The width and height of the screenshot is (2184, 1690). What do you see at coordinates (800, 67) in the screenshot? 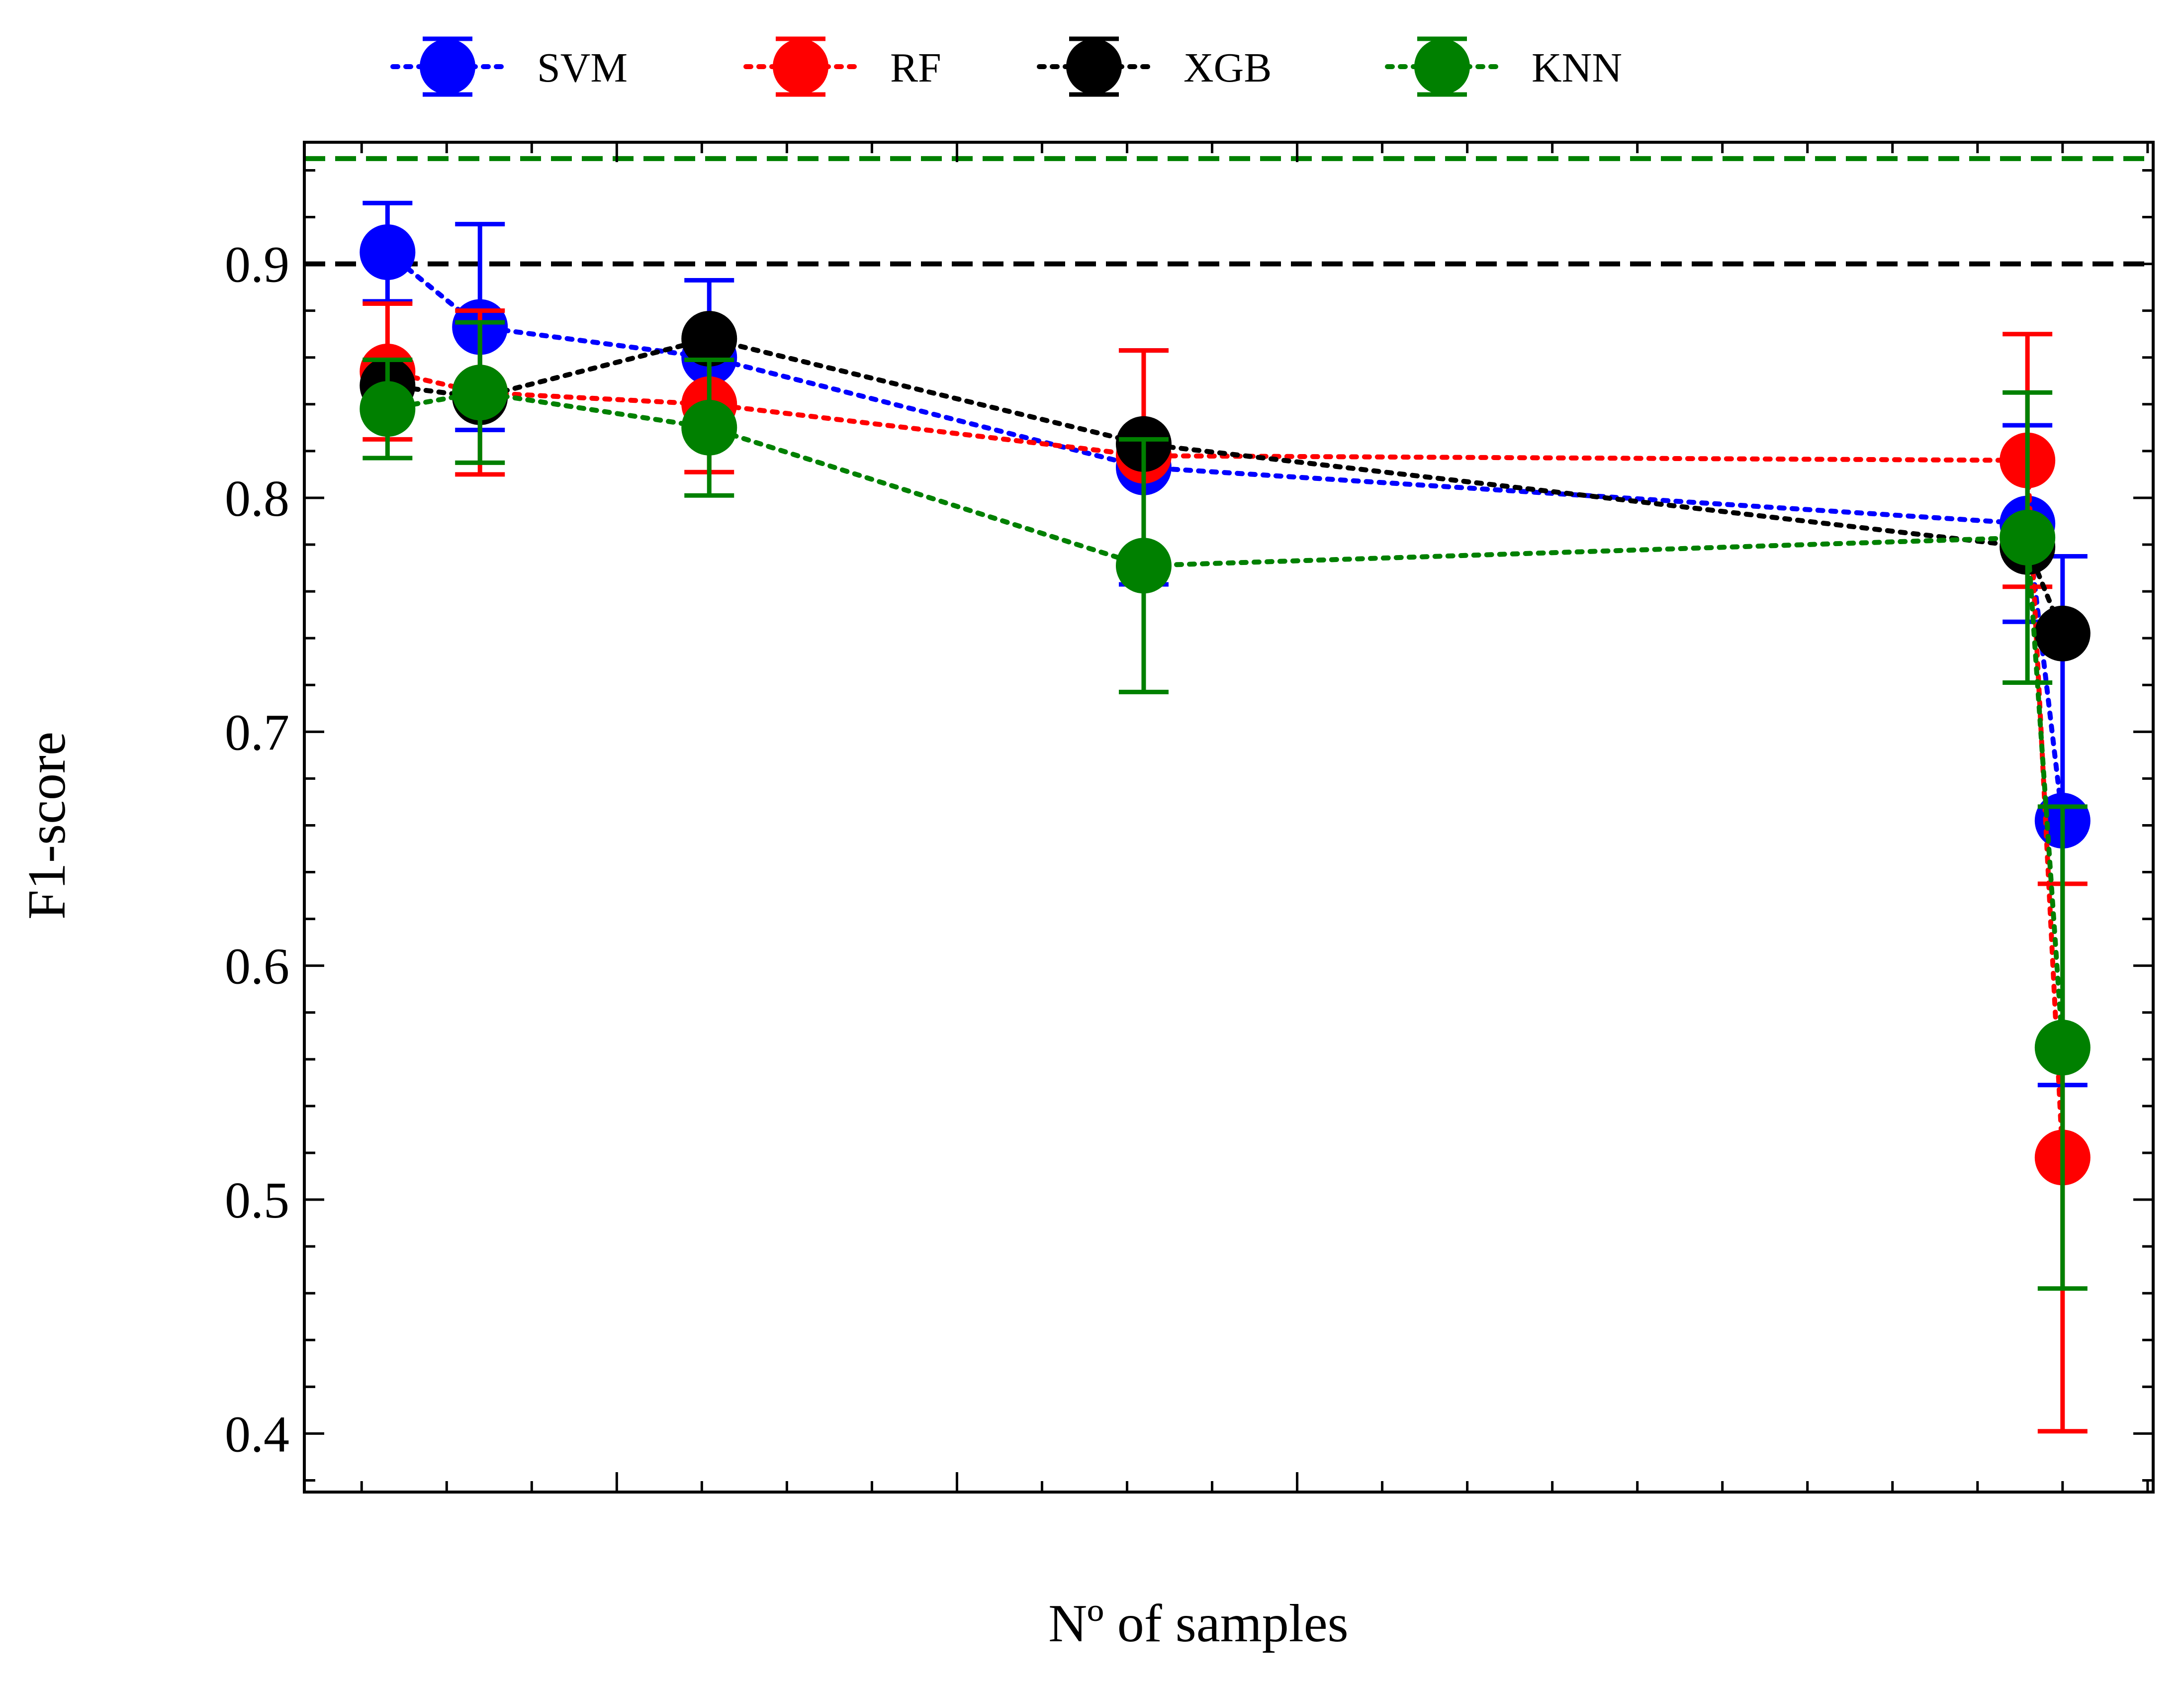
I see `legend-marker-rf` at bounding box center [800, 67].